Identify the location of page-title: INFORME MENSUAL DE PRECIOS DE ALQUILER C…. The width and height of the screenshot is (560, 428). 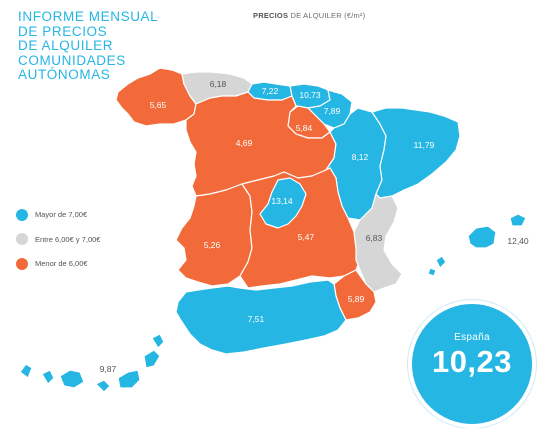
(118, 46).